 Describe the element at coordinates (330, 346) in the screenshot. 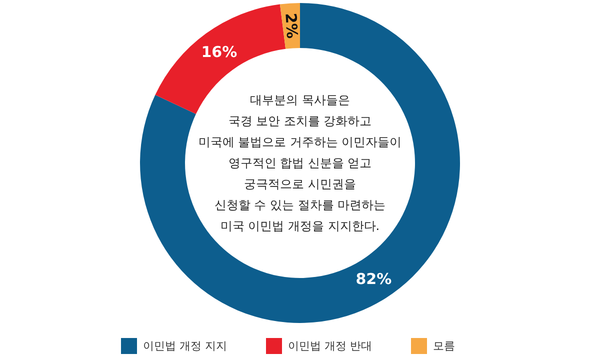

I see `legend-label: 이민법 개정 반대` at that location.